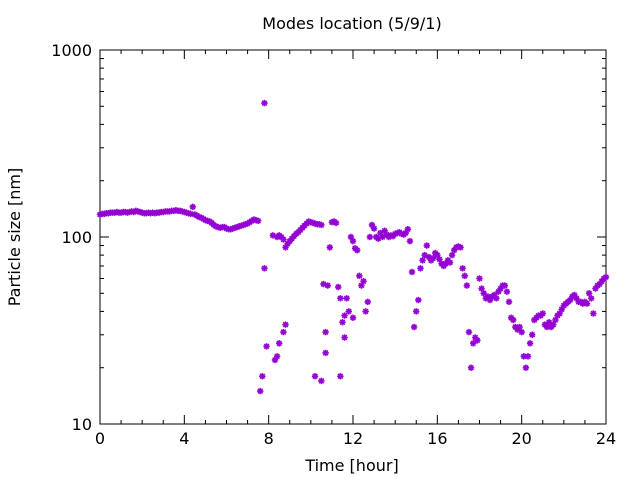  Describe the element at coordinates (351, 23) in the screenshot. I see `chart-title: Modes location (5/9/1)` at that location.